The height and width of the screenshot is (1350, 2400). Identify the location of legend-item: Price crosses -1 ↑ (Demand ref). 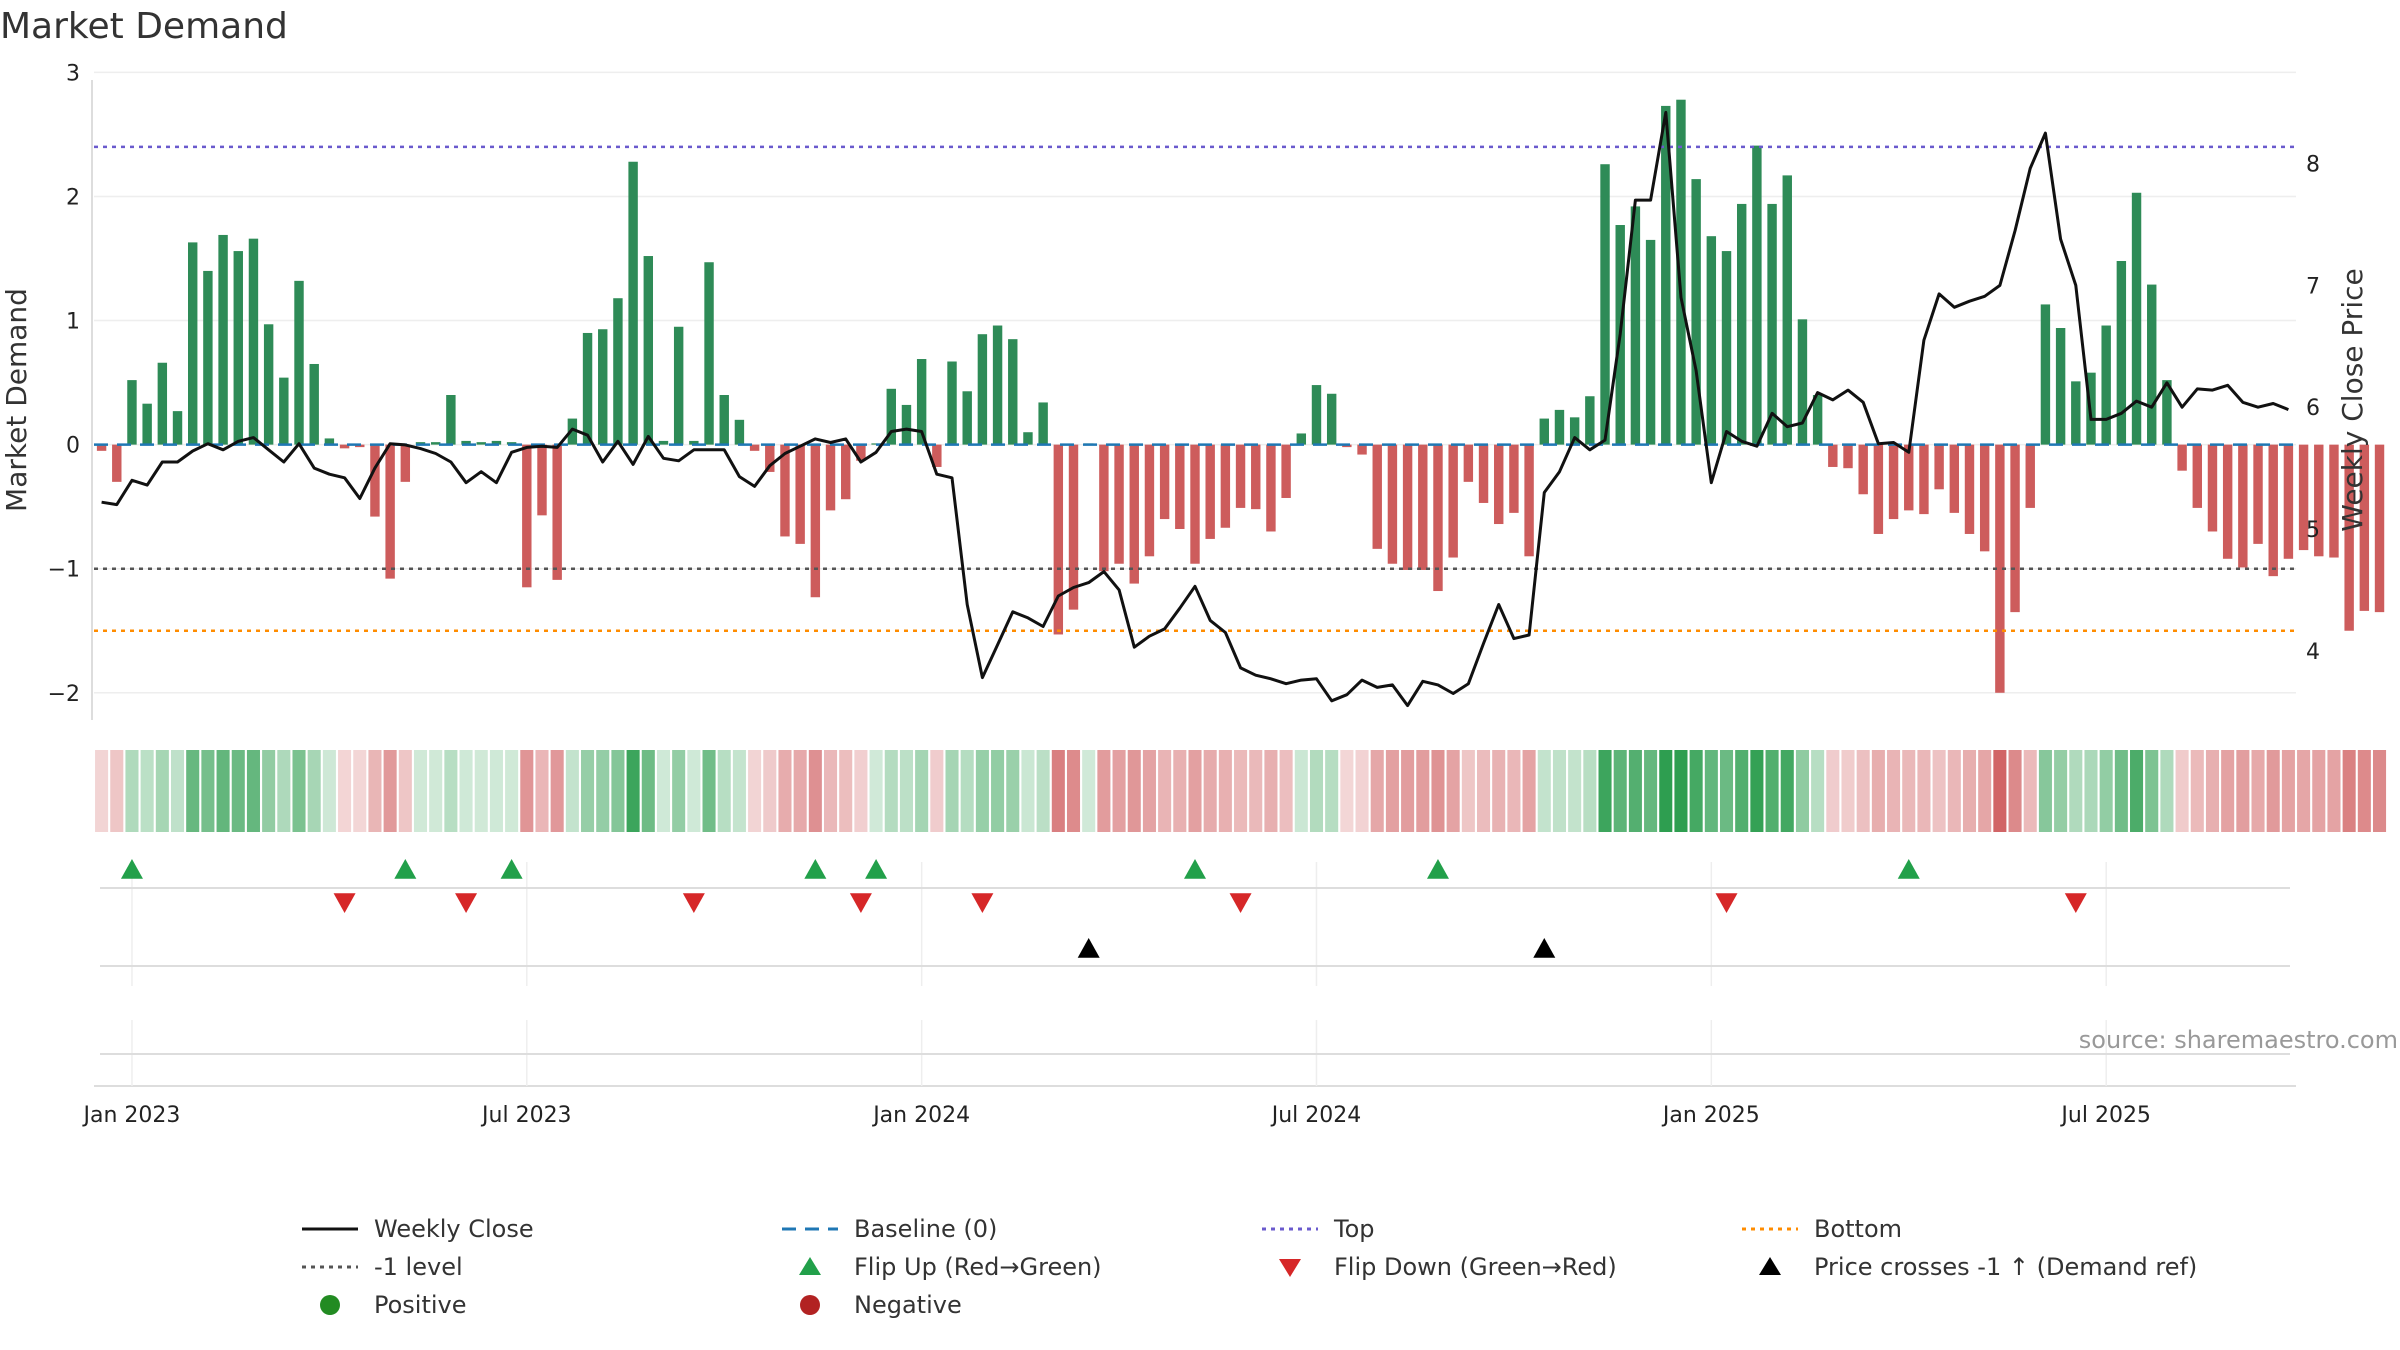
(1968, 1267).